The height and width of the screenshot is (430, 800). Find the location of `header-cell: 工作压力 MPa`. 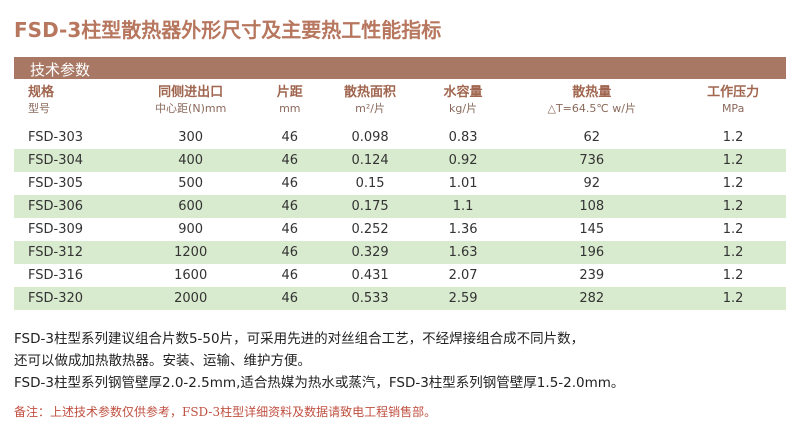

header-cell: 工作压力 MPa is located at coordinates (733, 105).